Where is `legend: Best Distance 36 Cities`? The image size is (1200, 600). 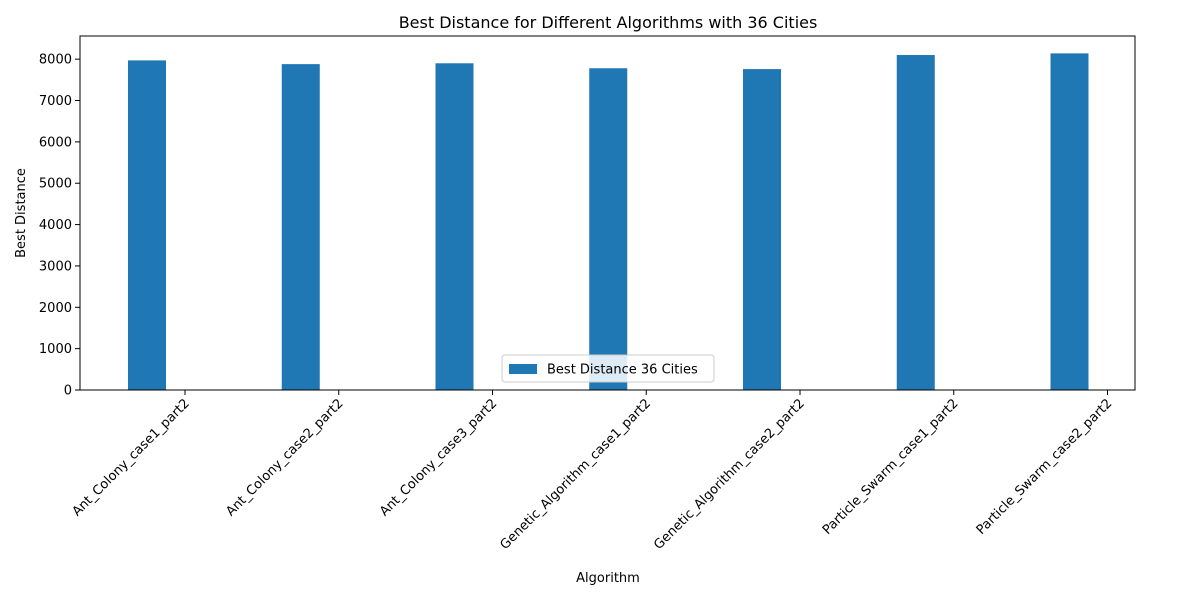 legend: Best Distance 36 Cities is located at coordinates (608, 368).